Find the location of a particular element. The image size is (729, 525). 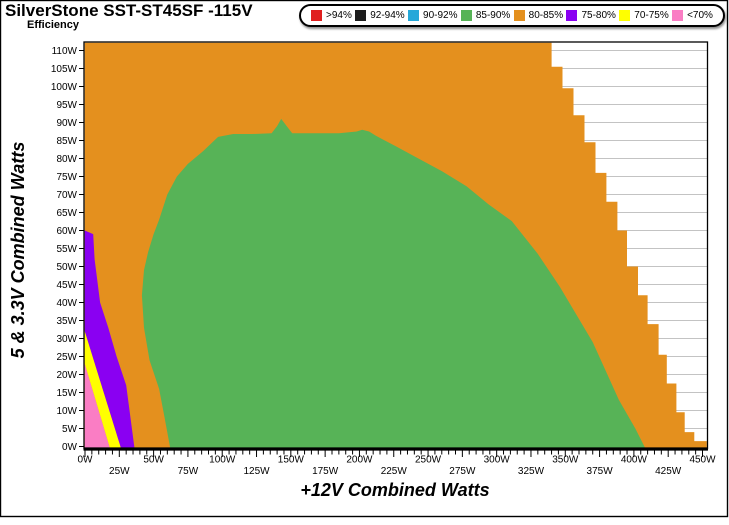

chart-title: SilverStone SST-ST45SF -115V is located at coordinates (129, 10).